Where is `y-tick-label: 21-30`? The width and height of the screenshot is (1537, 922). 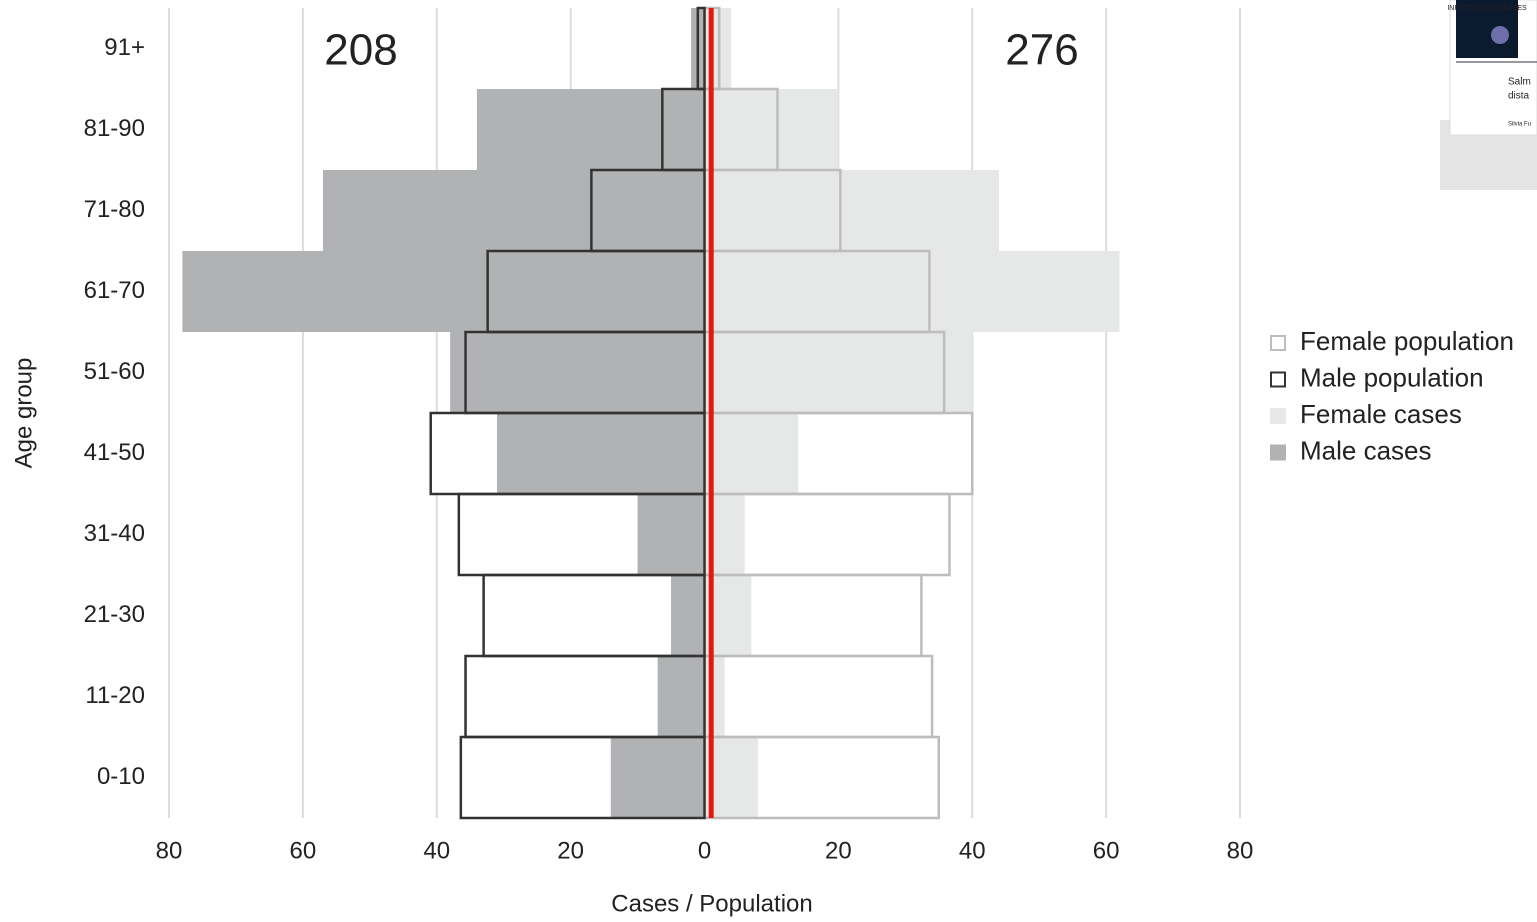 y-tick-label: 21-30 is located at coordinates (114, 614).